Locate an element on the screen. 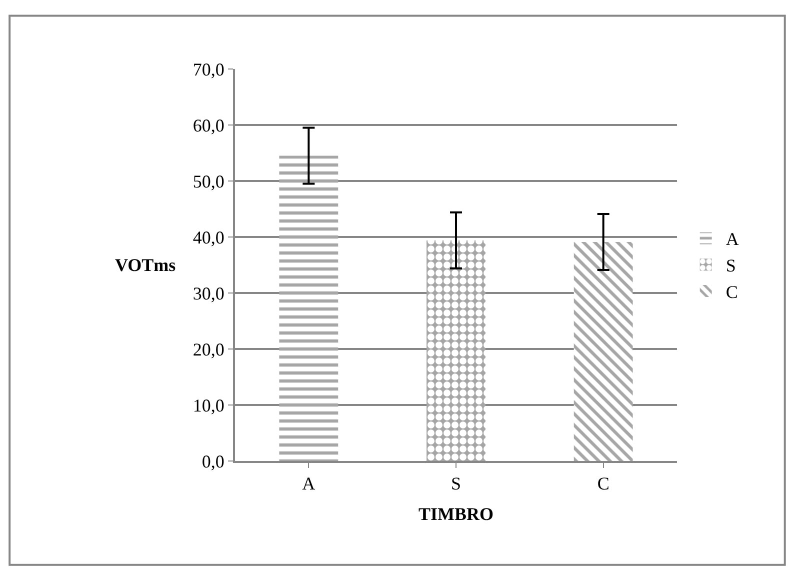  text: C is located at coordinates (732, 292).